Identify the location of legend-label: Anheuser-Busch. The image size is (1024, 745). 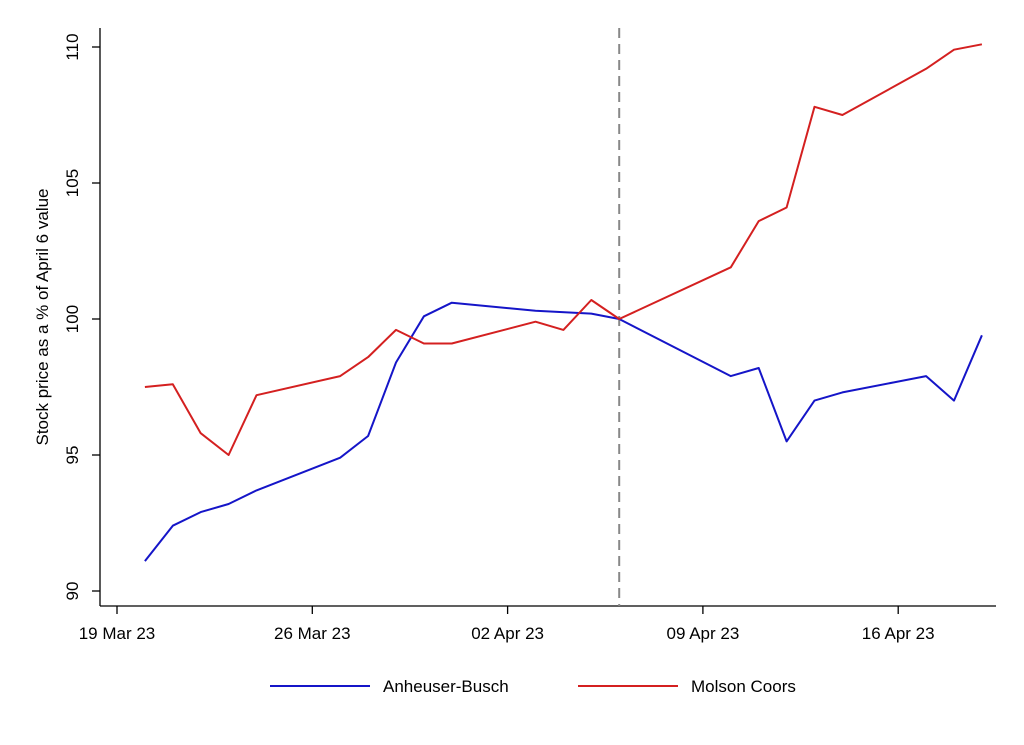
(446, 686).